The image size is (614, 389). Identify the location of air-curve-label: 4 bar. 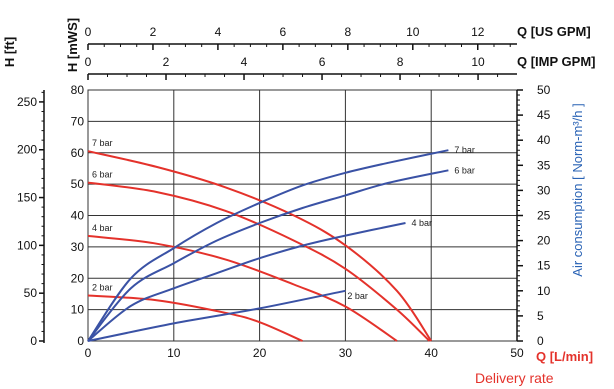
(421, 223).